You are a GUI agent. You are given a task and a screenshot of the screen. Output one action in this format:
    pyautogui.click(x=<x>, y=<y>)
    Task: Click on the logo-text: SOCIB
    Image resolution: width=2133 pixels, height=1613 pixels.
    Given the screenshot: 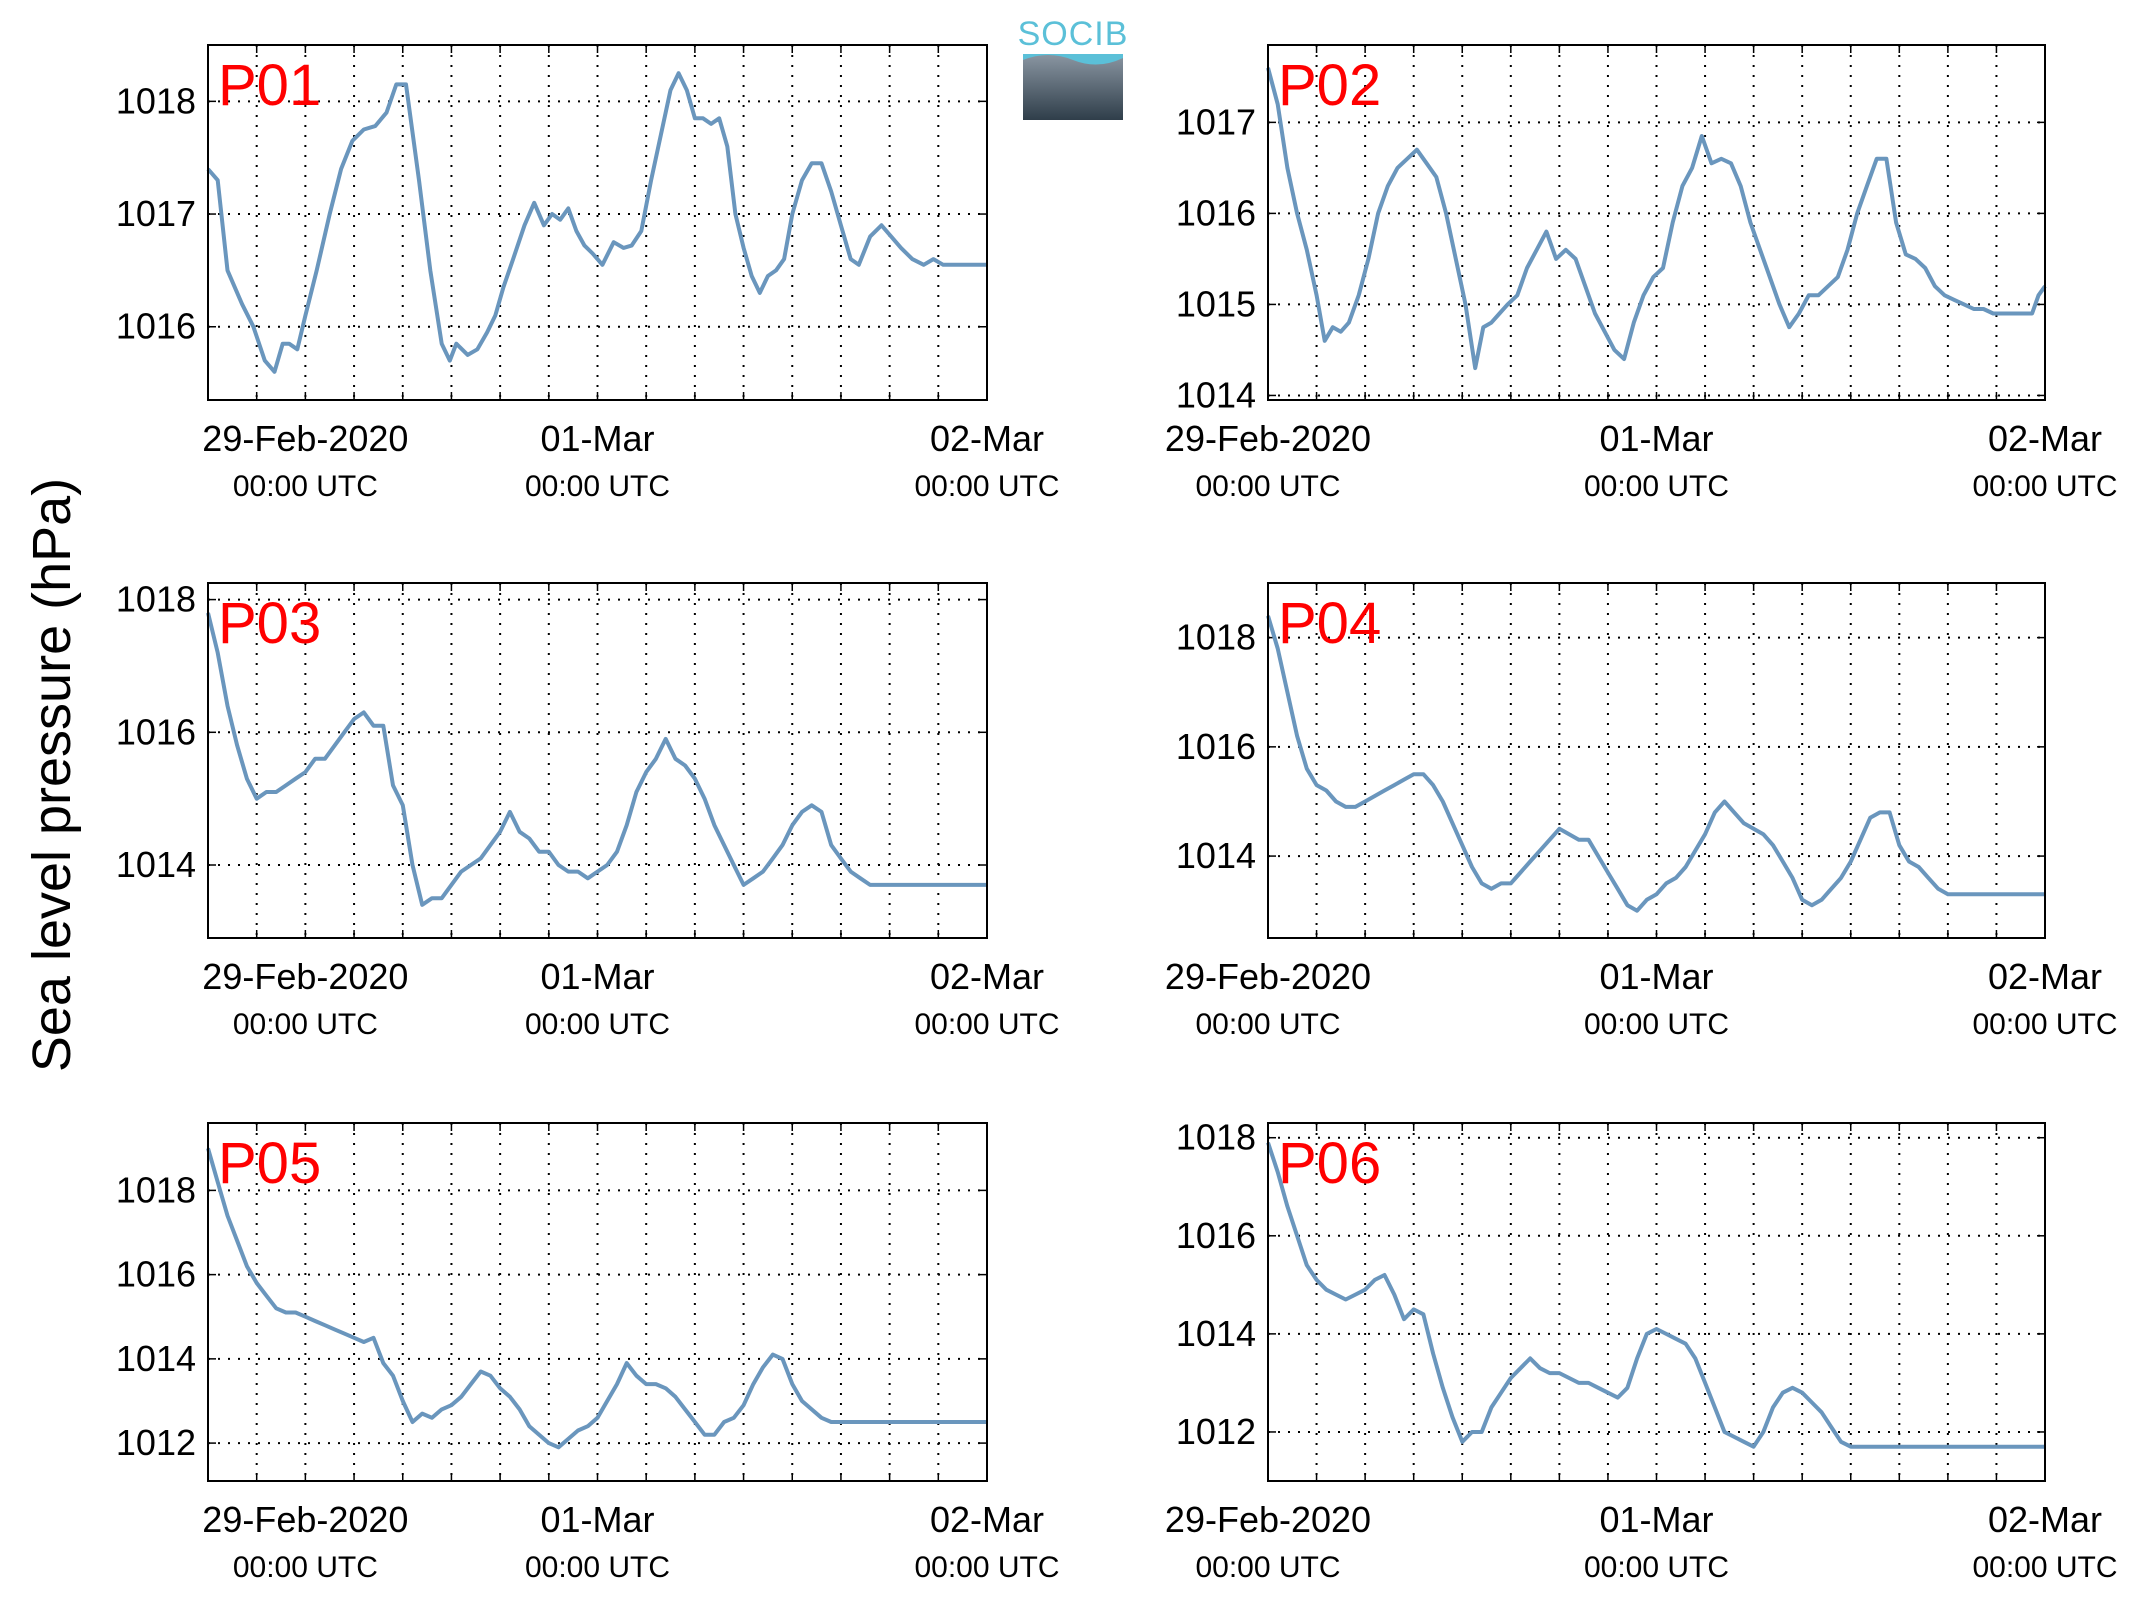 What is the action you would take?
    pyautogui.click(x=1073, y=34)
    